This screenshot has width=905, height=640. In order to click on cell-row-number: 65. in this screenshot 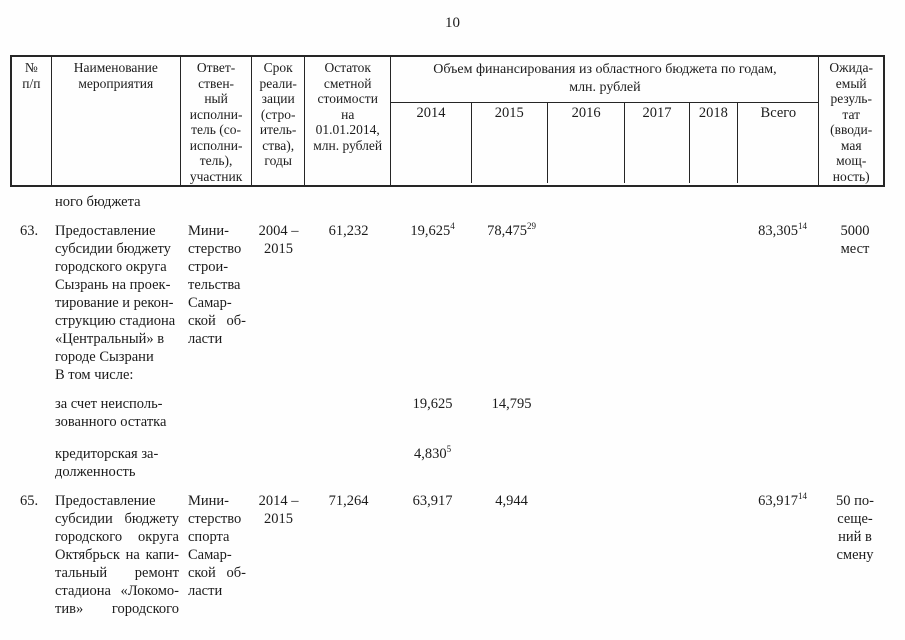, I will do `click(29, 501)`.